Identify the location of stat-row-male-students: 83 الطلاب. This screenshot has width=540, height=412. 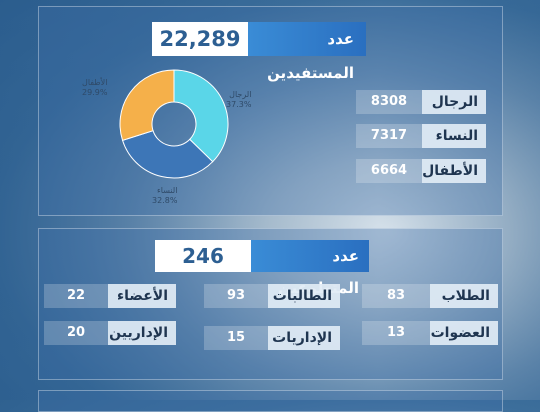
(430, 296).